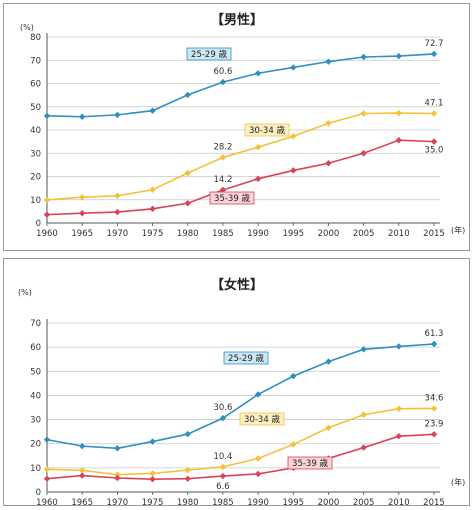  What do you see at coordinates (434, 398) in the screenshot?
I see `data-label: 34.6` at bounding box center [434, 398].